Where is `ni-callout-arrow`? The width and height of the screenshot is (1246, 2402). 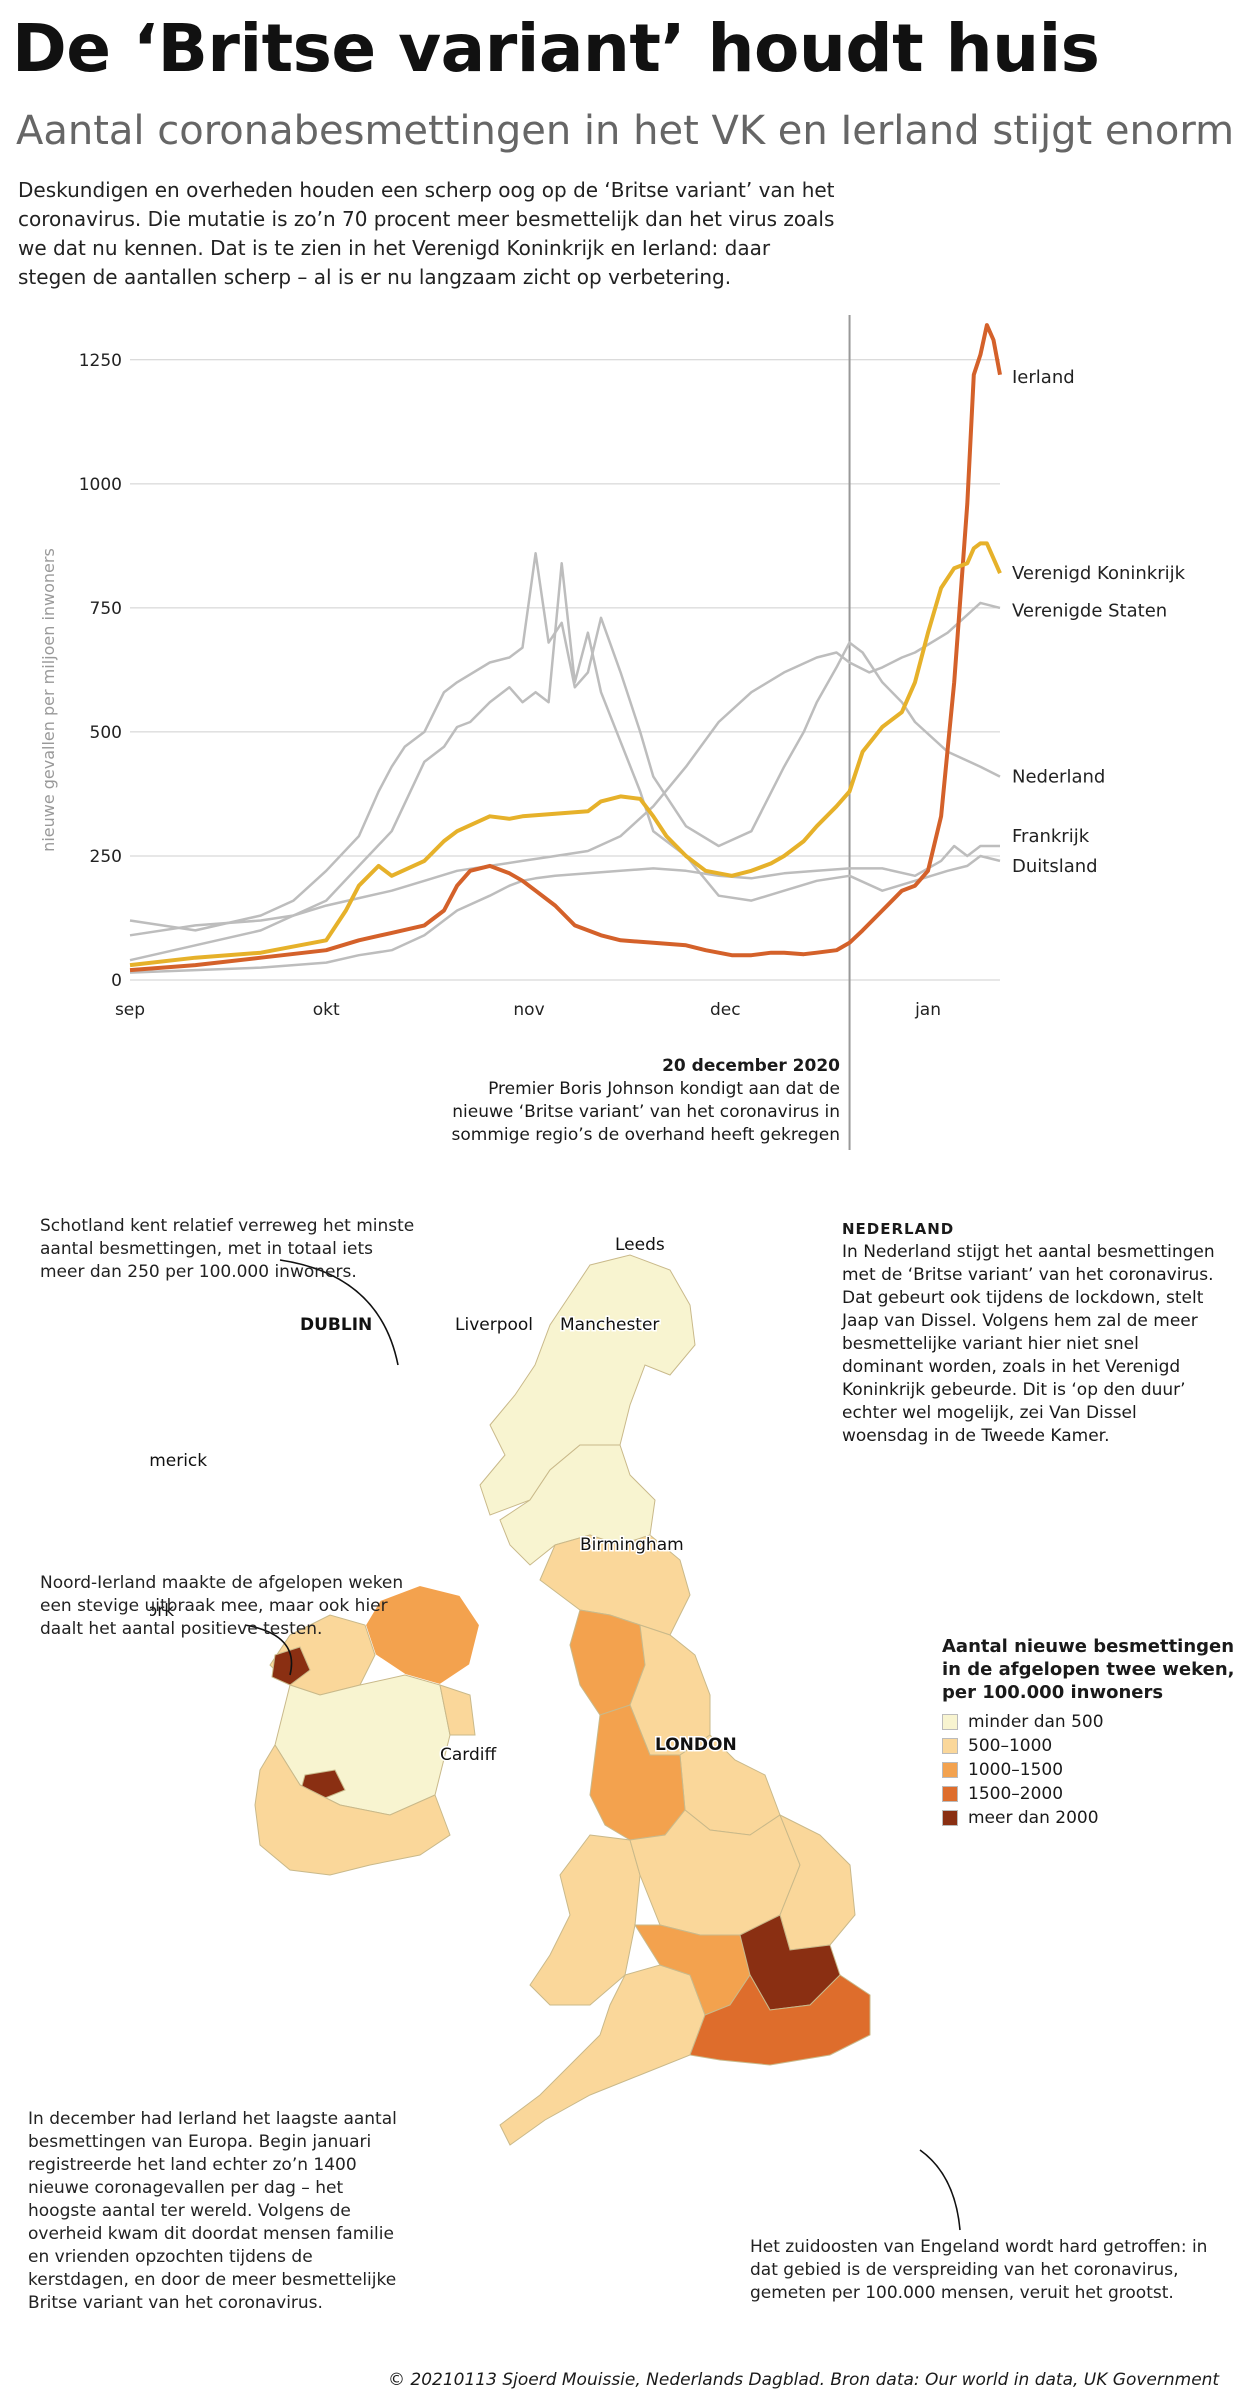 ni-callout-arrow is located at coordinates (268, 1650).